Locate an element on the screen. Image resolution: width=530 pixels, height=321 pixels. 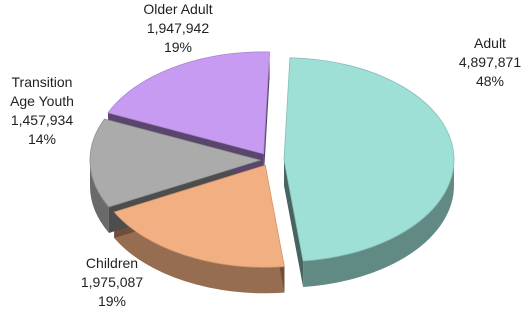
slice-children is located at coordinates (199, 216).